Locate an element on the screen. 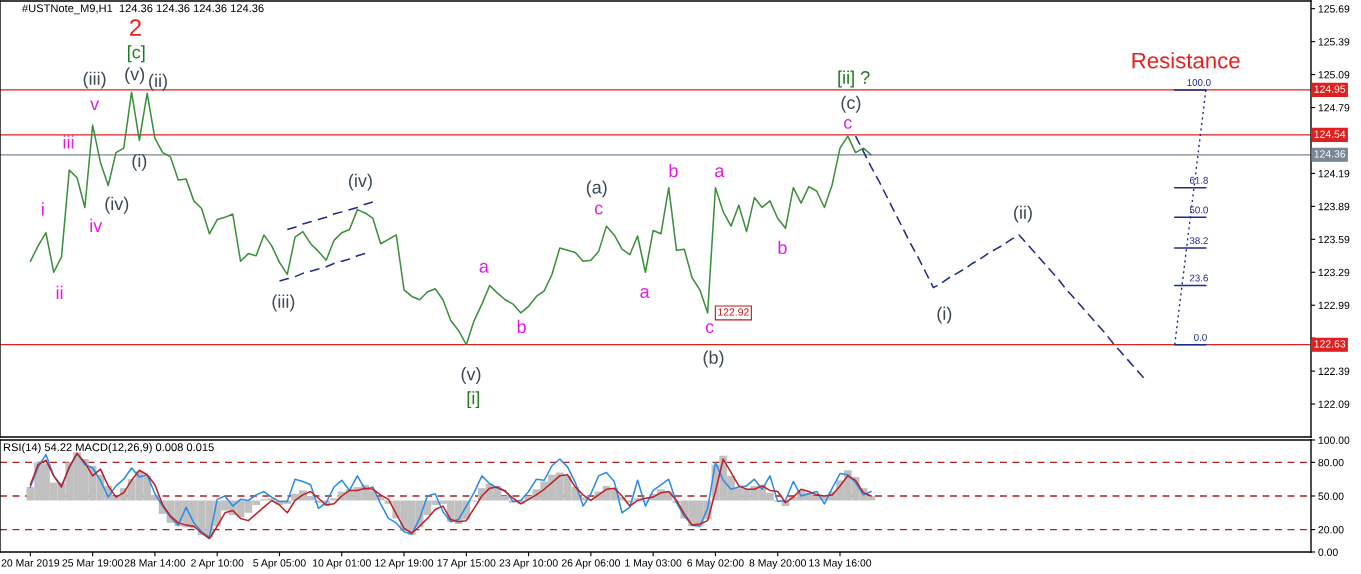 This screenshot has width=1361, height=574. x-tick-label: 28 Mar 14:00 is located at coordinates (155, 563).